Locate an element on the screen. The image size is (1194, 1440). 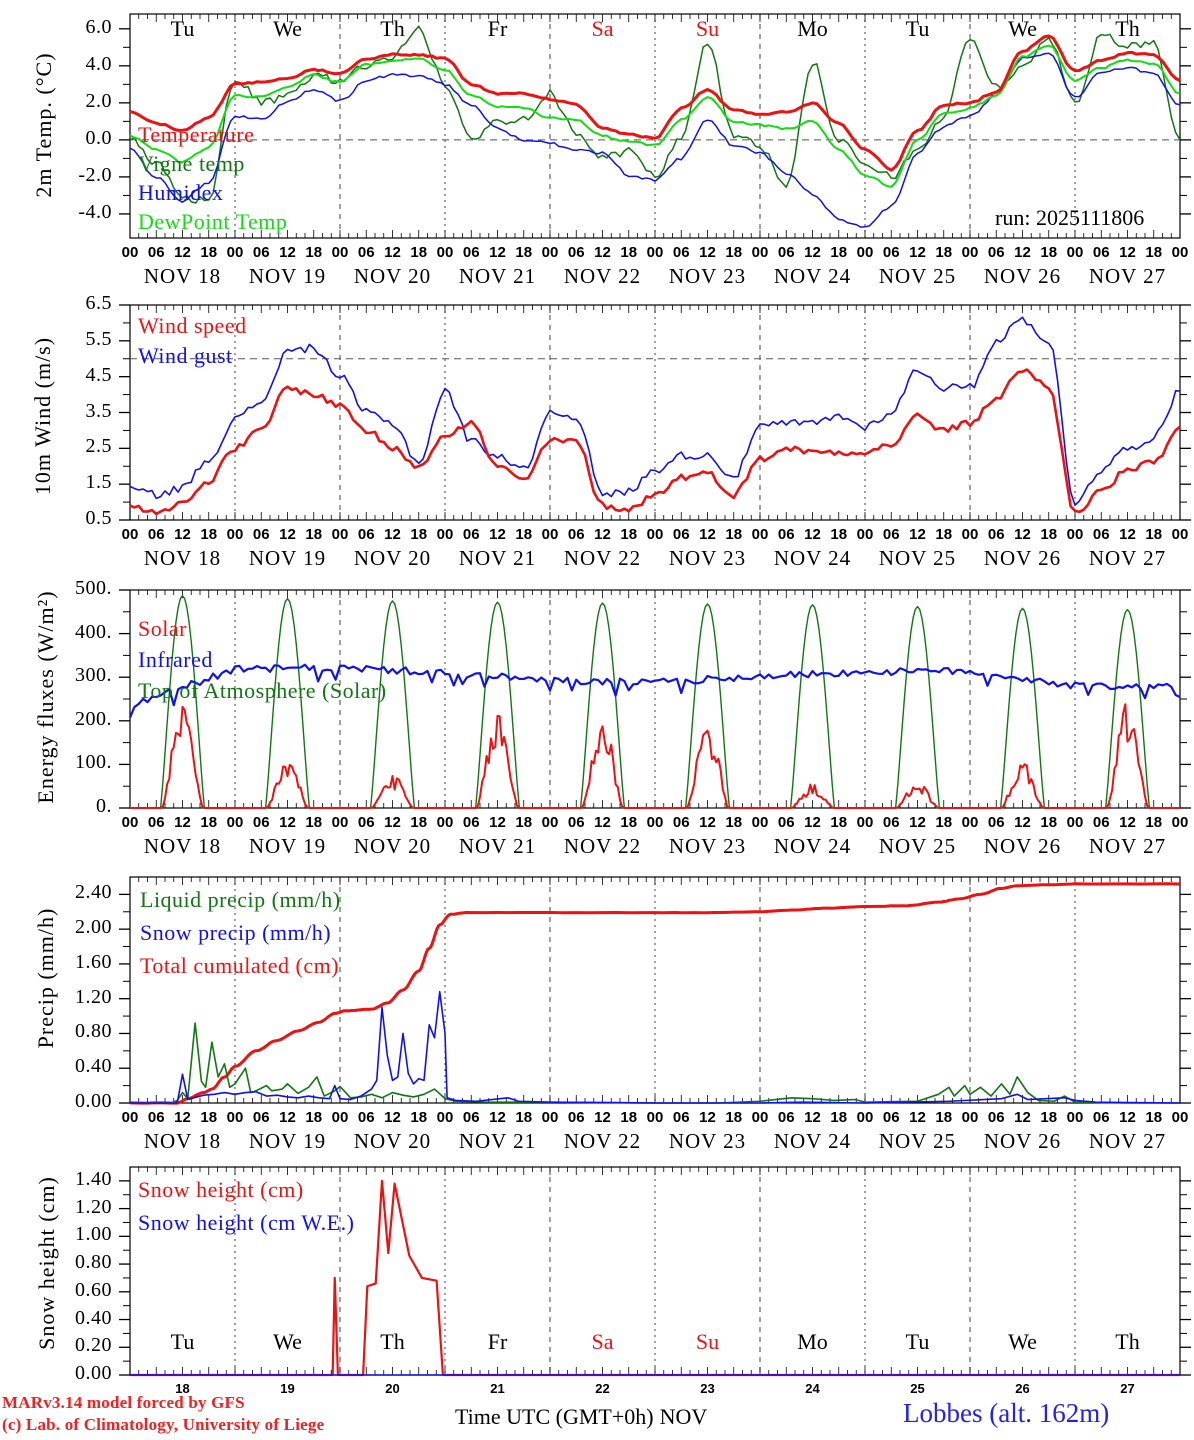
day-of-week-label: Fr is located at coordinates (497, 28).